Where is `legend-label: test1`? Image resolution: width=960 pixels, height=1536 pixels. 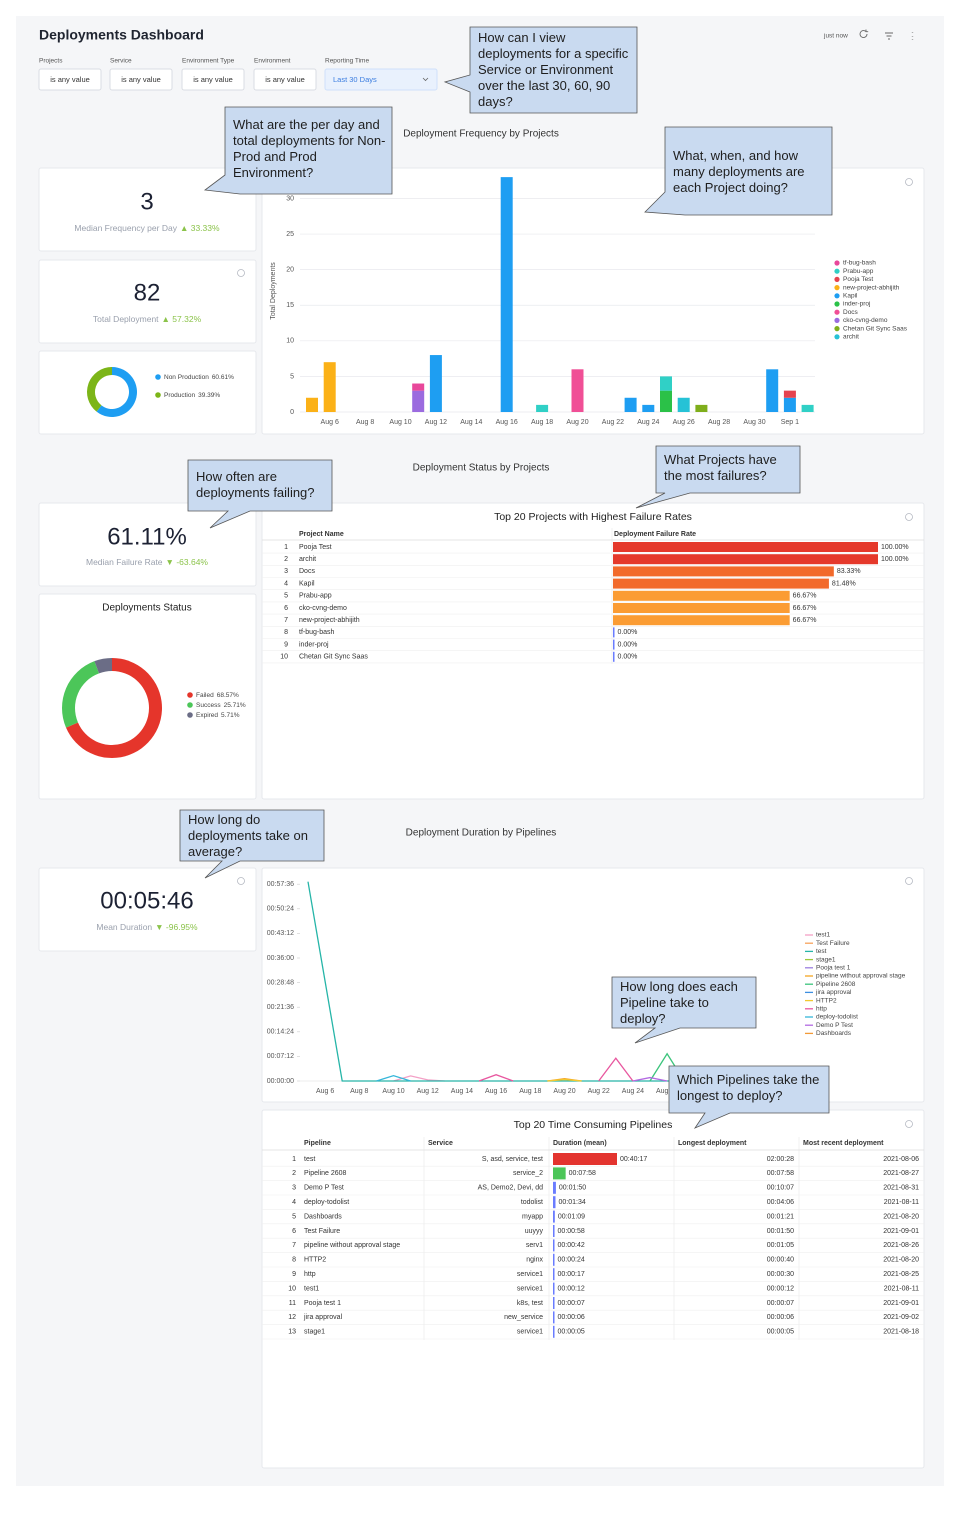 legend-label: test1 is located at coordinates (823, 935).